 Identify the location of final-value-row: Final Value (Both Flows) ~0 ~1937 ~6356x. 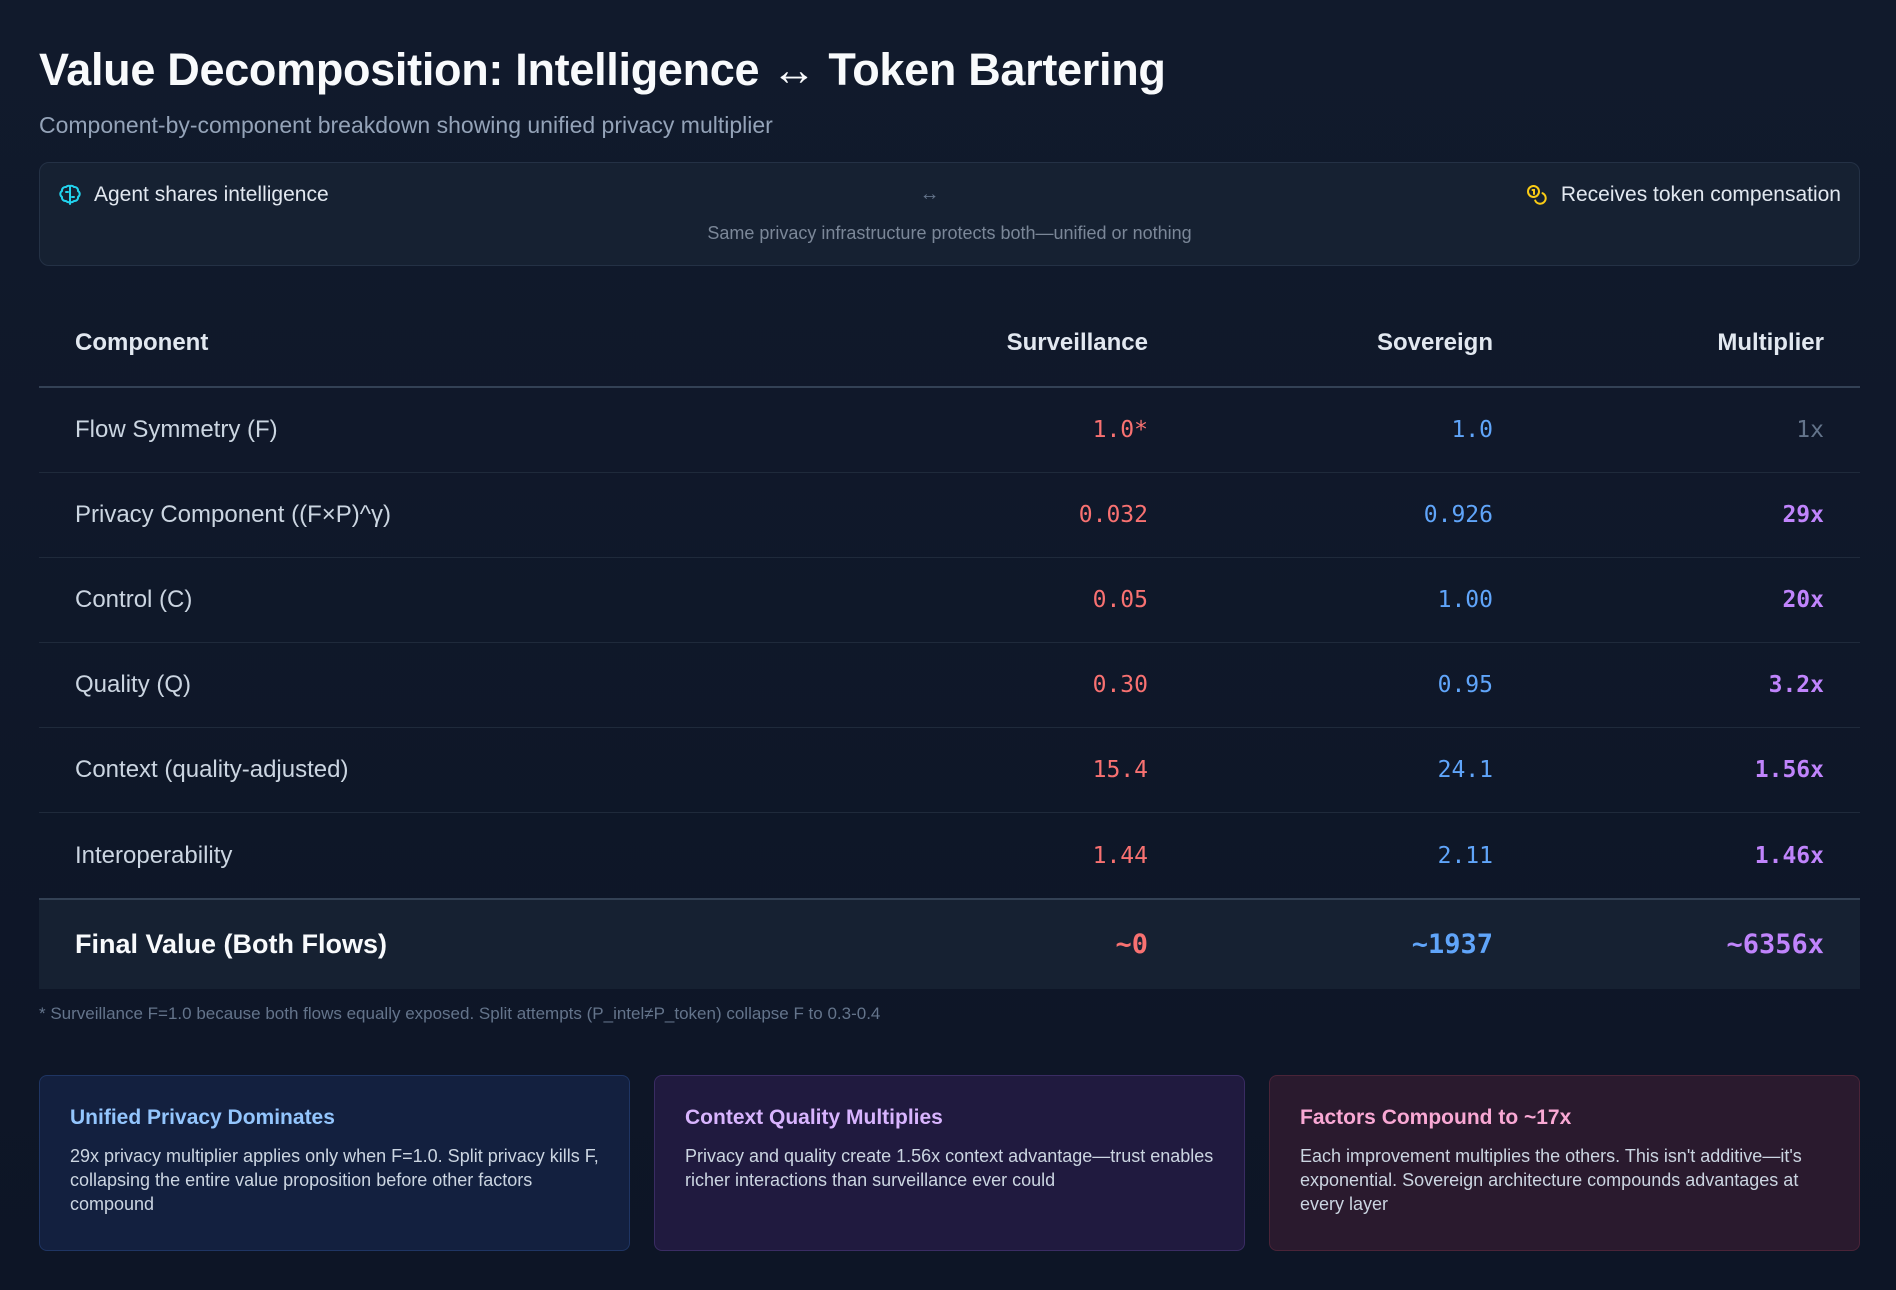
(949, 943).